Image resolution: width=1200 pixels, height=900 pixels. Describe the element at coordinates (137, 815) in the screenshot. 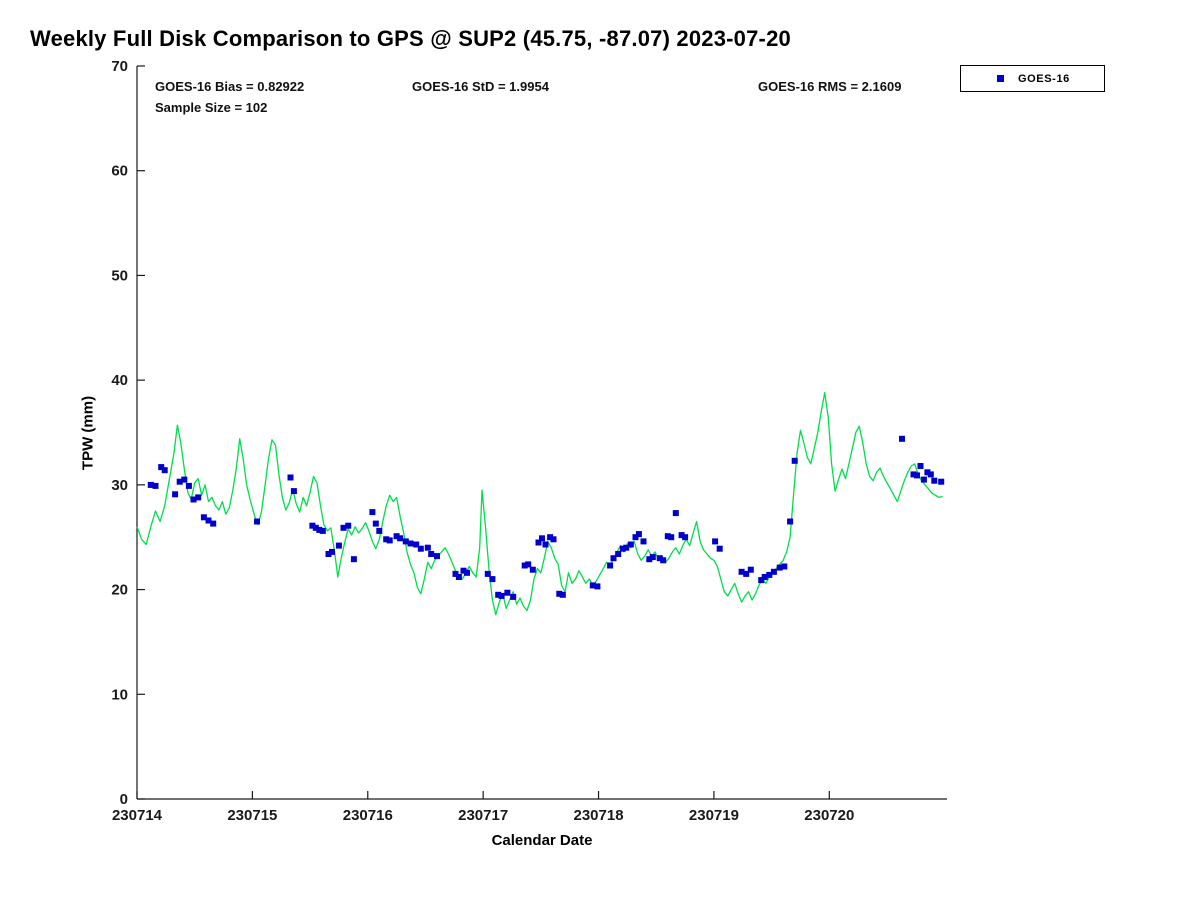

I see `x-tick-label: 230714` at that location.